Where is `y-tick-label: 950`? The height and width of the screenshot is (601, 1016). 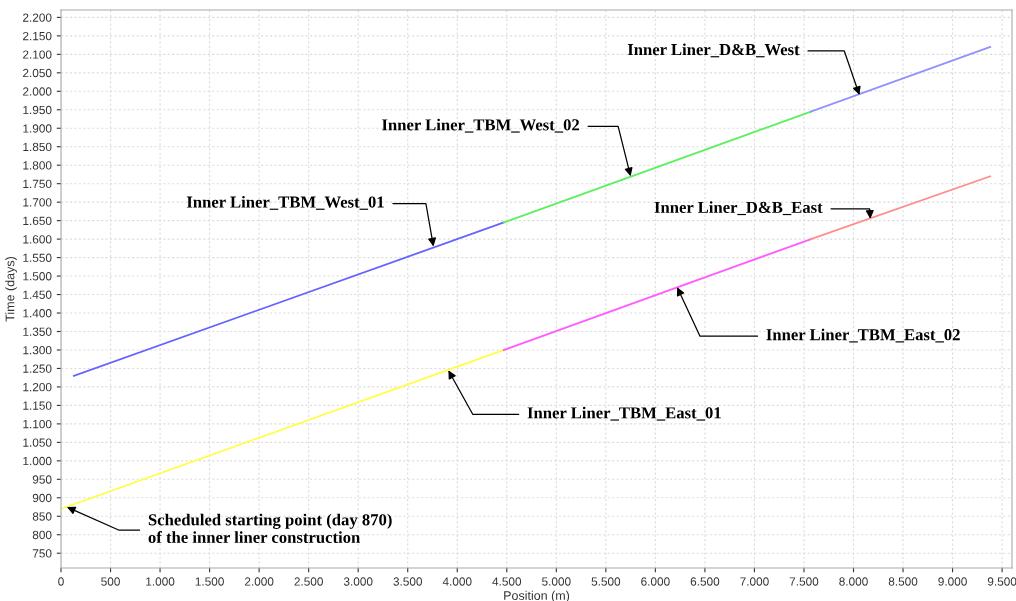
y-tick-label: 950 is located at coordinates (42, 479).